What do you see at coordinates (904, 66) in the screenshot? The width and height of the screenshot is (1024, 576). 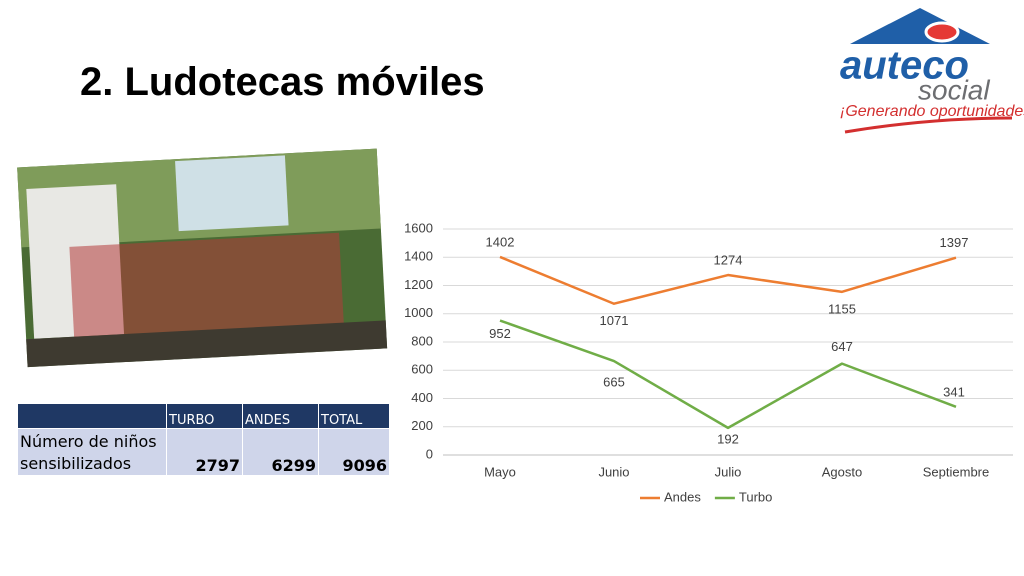 I see `logo-brand: auteco` at bounding box center [904, 66].